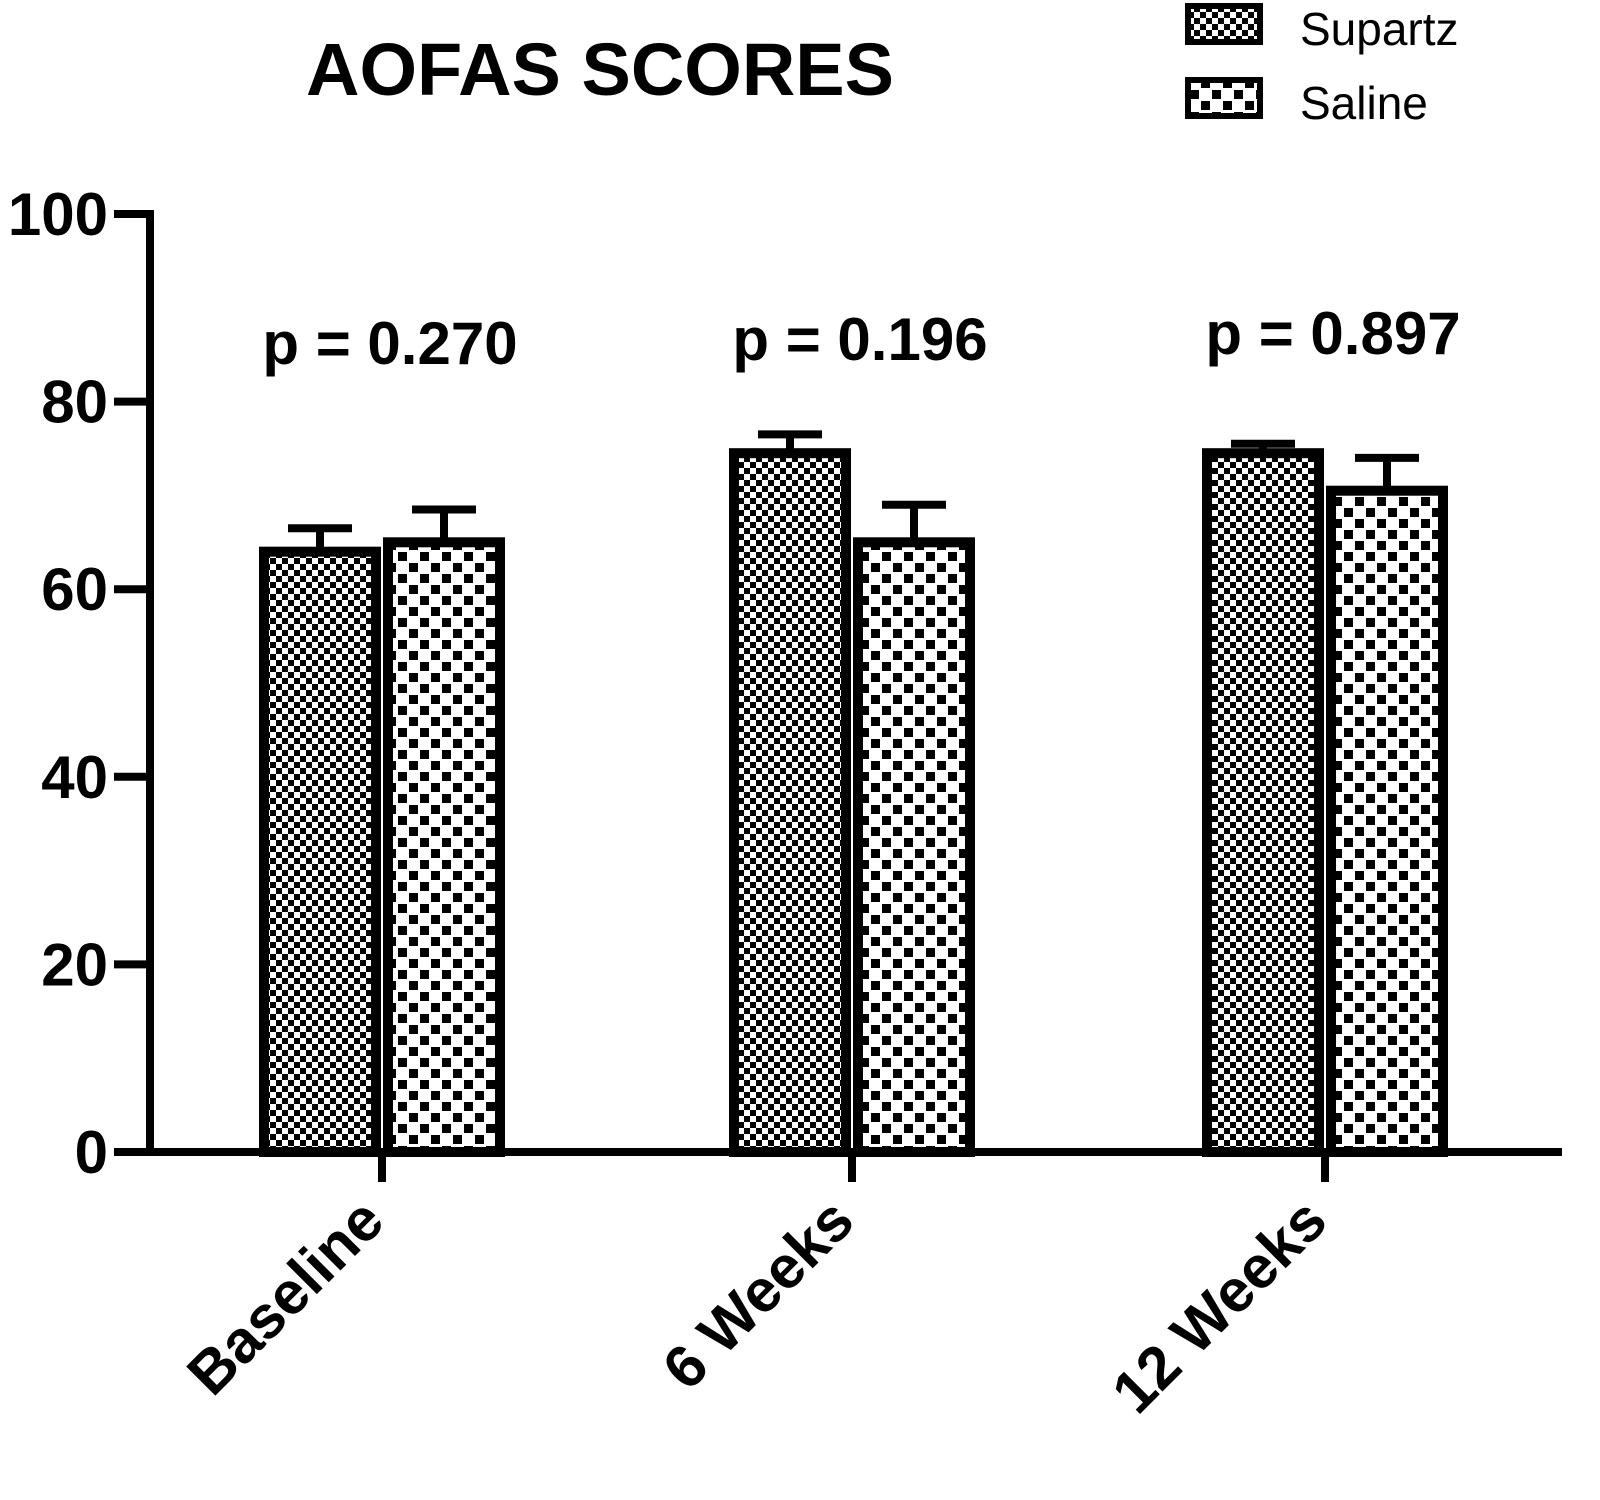 This screenshot has width=1600, height=1500. Describe the element at coordinates (1224, 98) in the screenshot. I see `legend-swatch-saline` at that location.